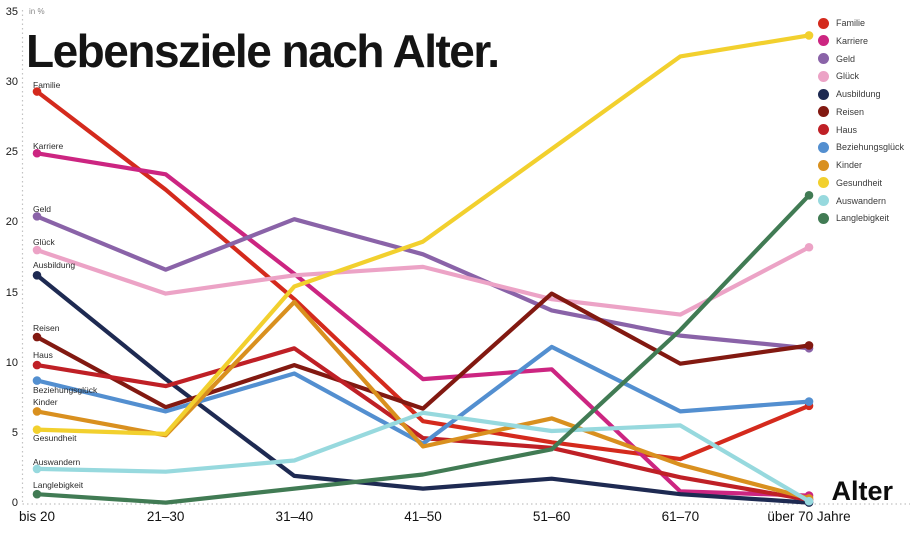  Describe the element at coordinates (848, 76) in the screenshot. I see `legend-label: Glück` at that location.